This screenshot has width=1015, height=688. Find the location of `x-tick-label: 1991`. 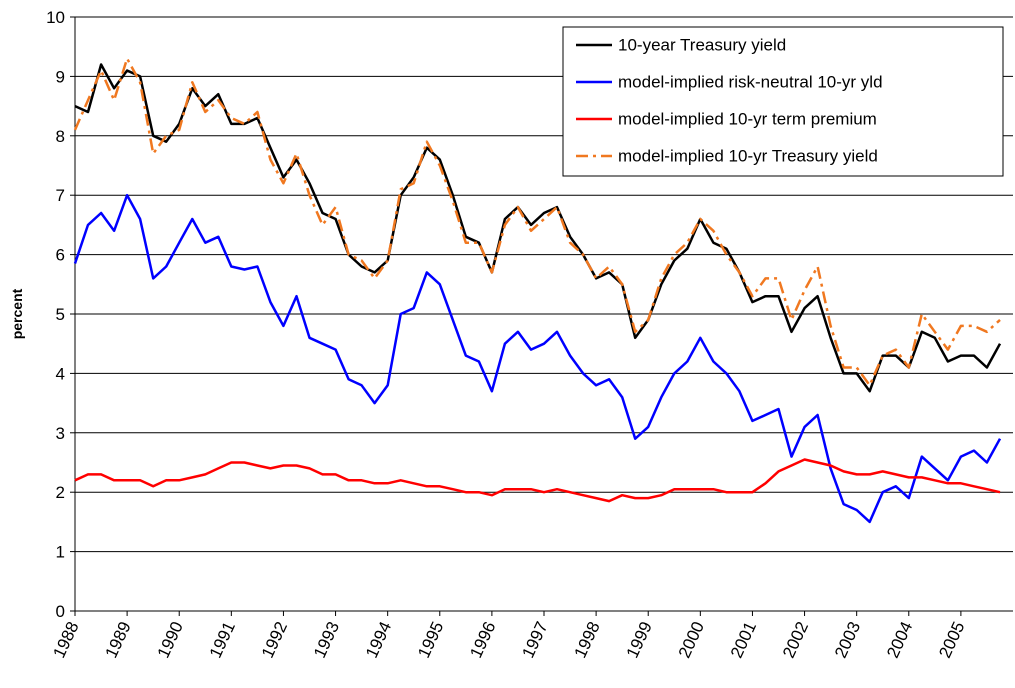

x-tick-label: 1991 is located at coordinates (222, 640).